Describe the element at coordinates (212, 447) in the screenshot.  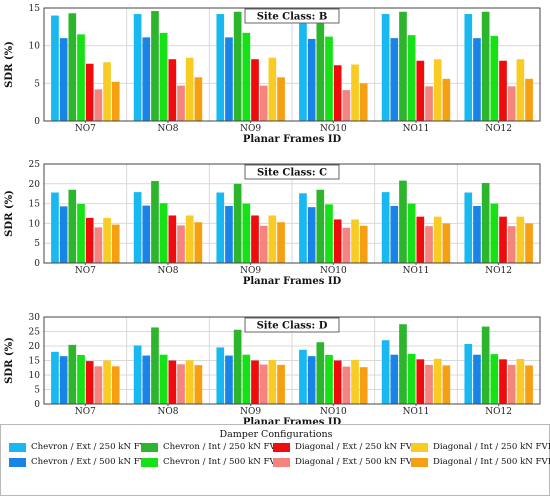
I see `legend-item: Chevron / Int / 250 kN FVD` at that location.